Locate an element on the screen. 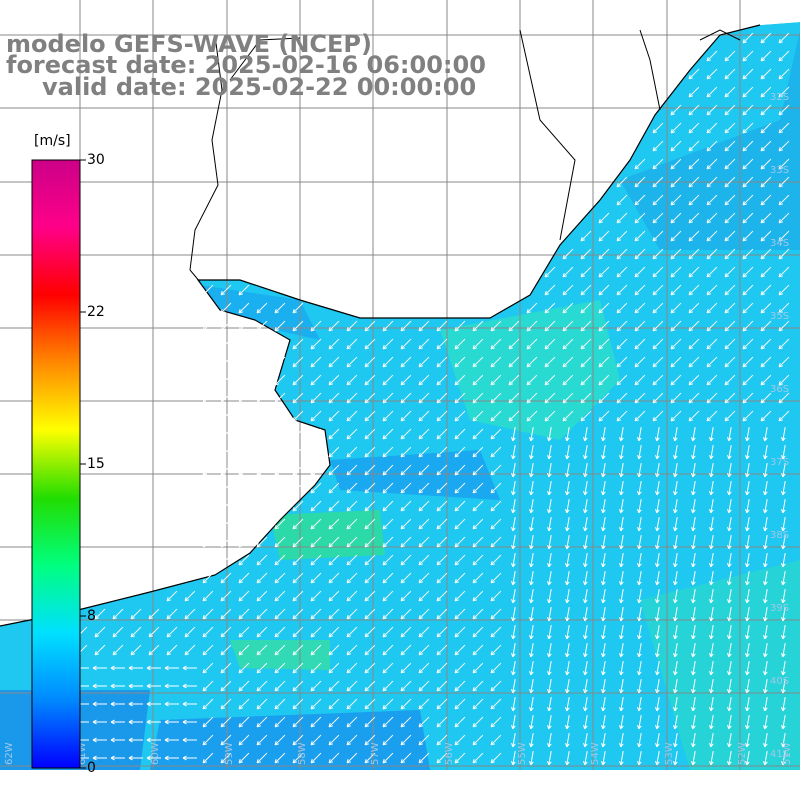 The width and height of the screenshot is (800, 804). lat-label: 38S is located at coordinates (779, 535).